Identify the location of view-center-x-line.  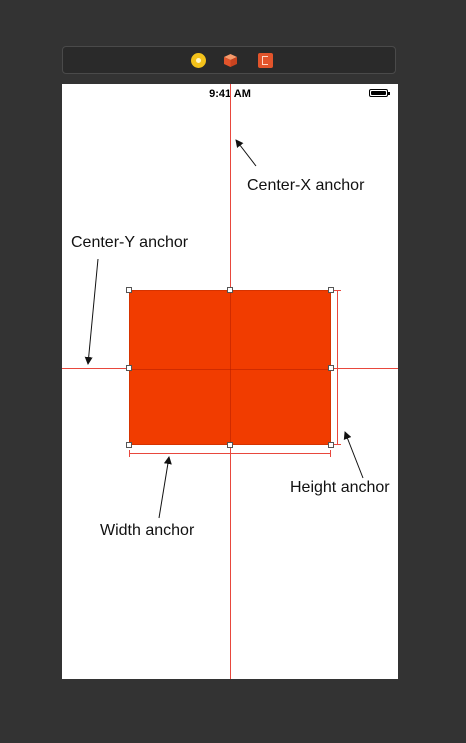
(230, 367).